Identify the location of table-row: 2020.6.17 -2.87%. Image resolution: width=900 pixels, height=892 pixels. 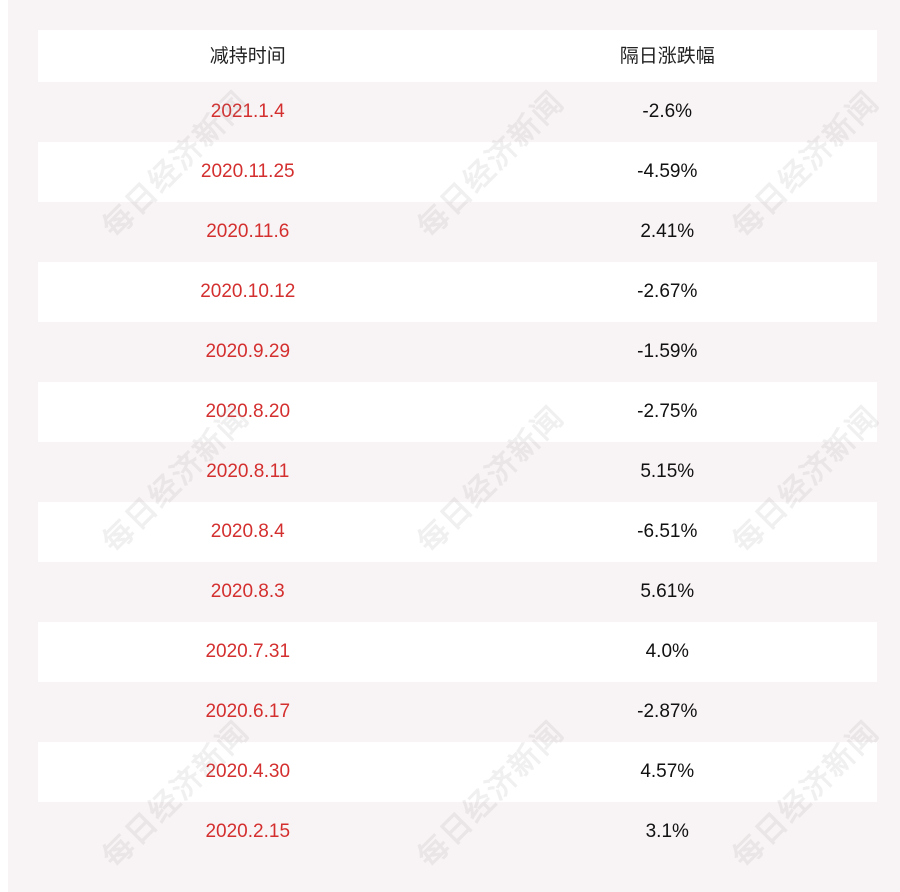
(457, 712).